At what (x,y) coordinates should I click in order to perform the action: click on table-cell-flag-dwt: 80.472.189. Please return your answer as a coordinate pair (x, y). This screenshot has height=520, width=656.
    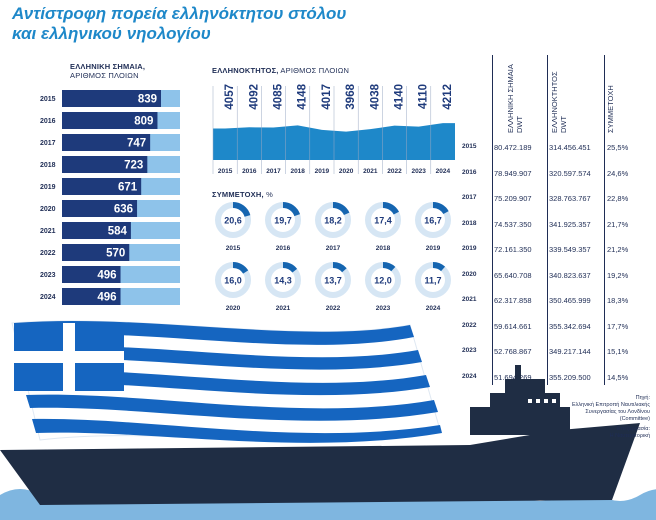
    Looking at the image, I should click on (513, 147).